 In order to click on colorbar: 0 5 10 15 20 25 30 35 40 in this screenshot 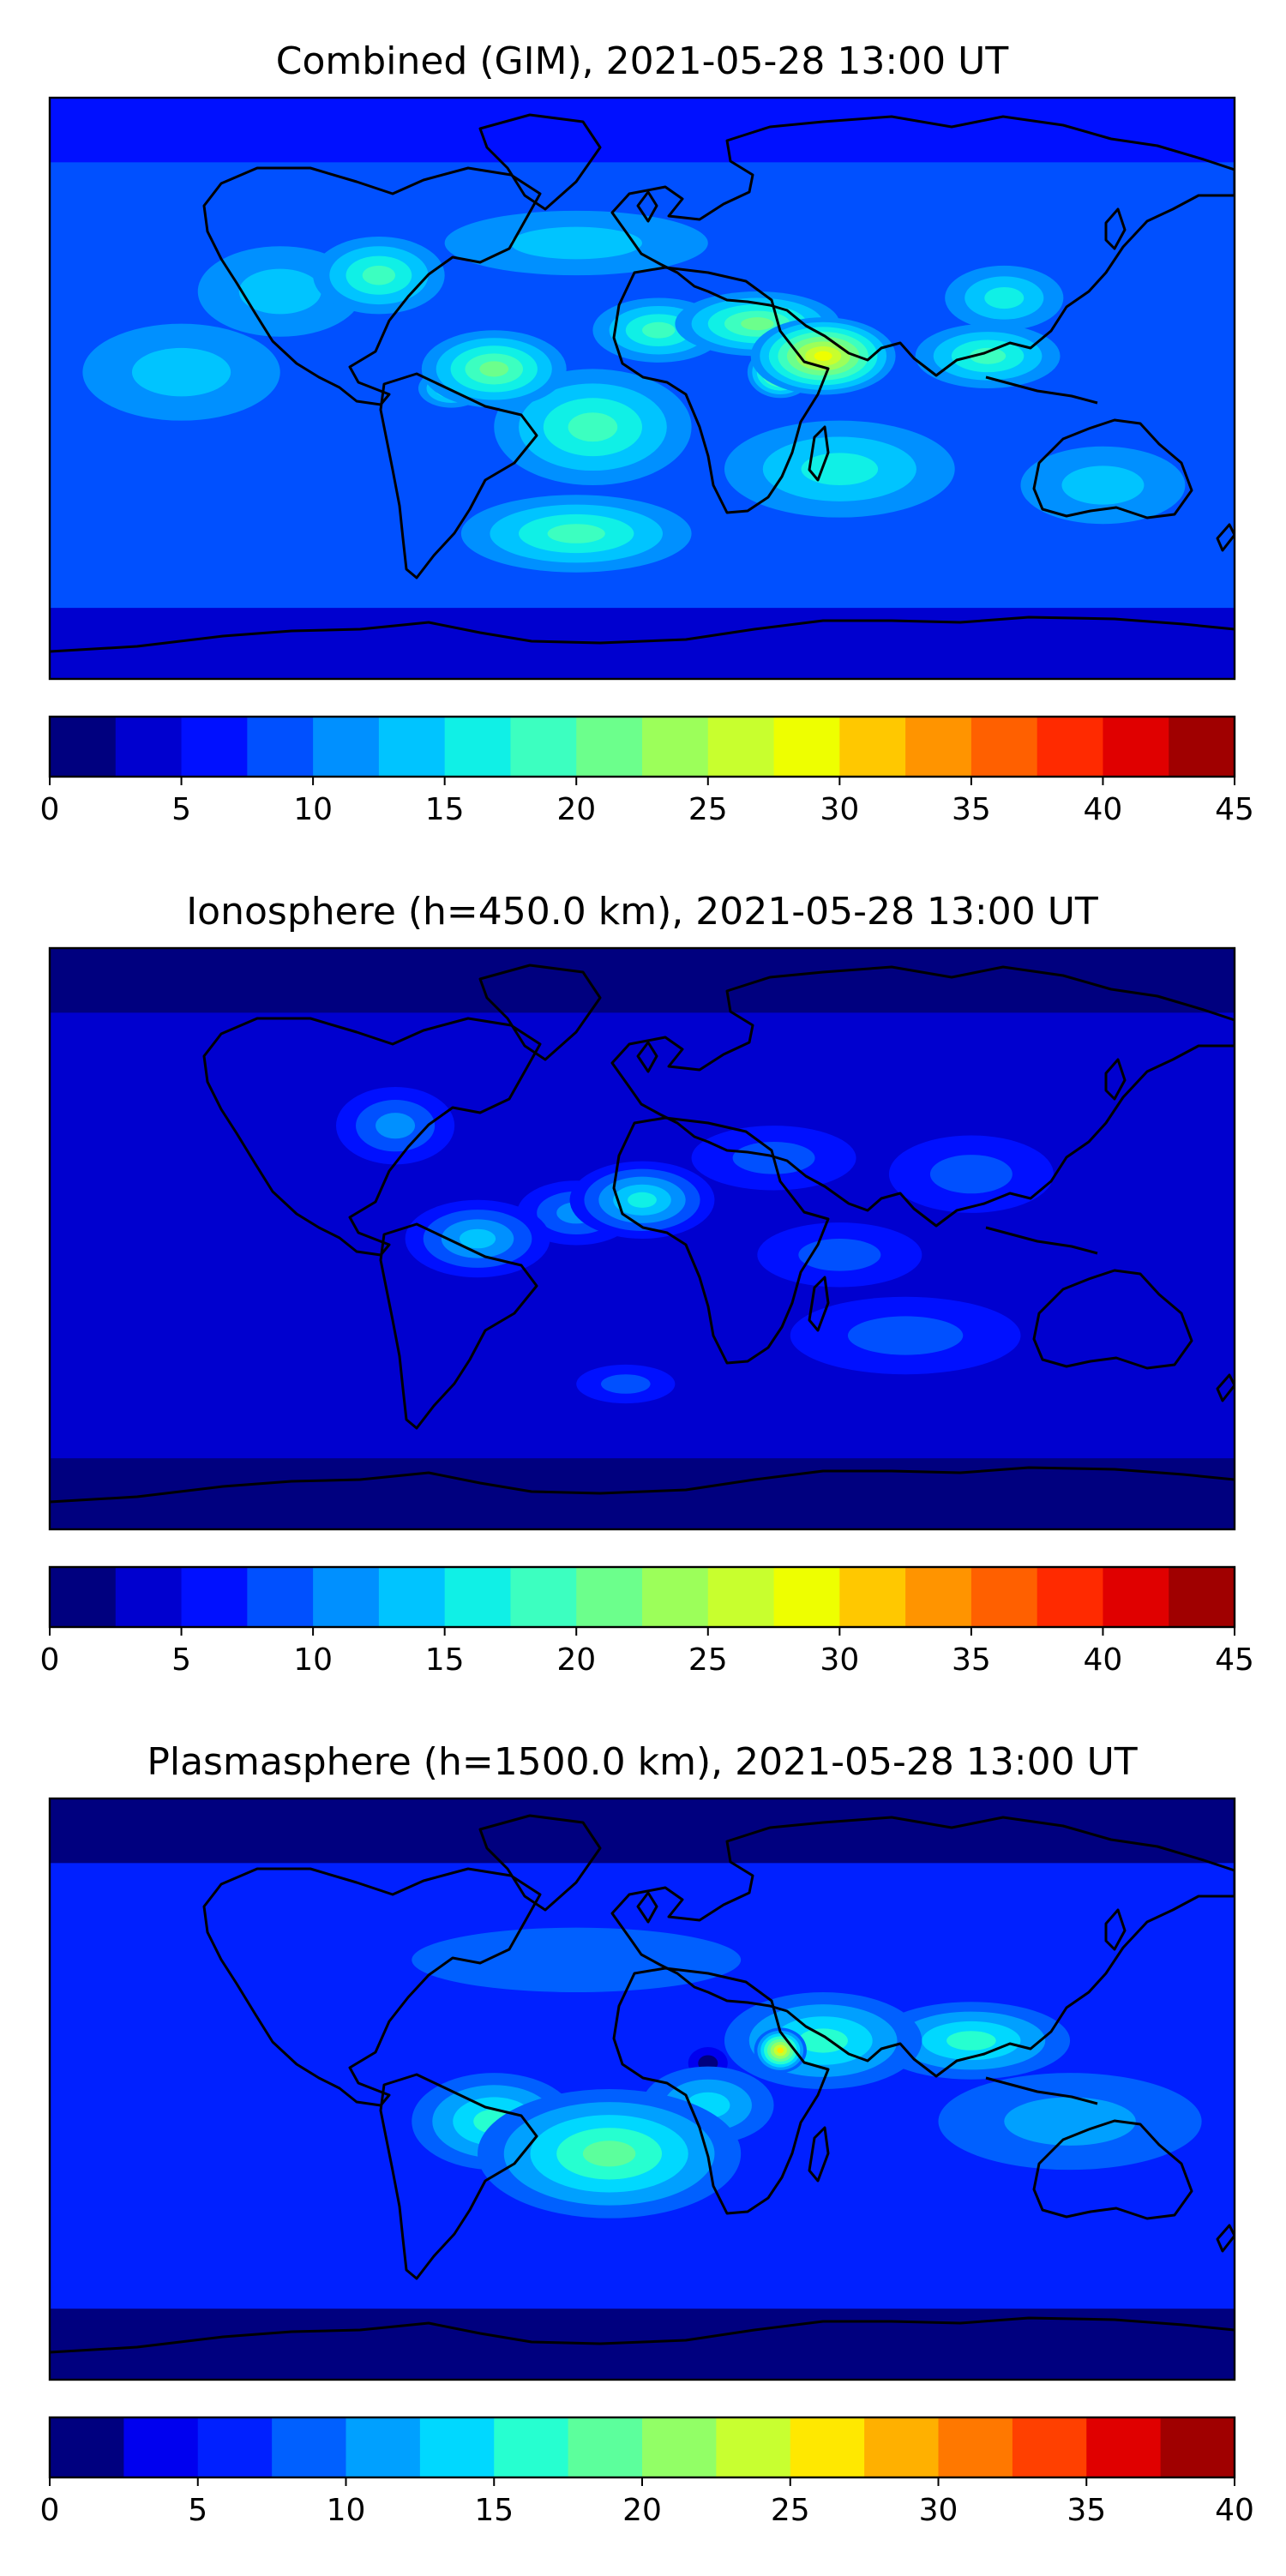, I will do `click(647, 2472)`.